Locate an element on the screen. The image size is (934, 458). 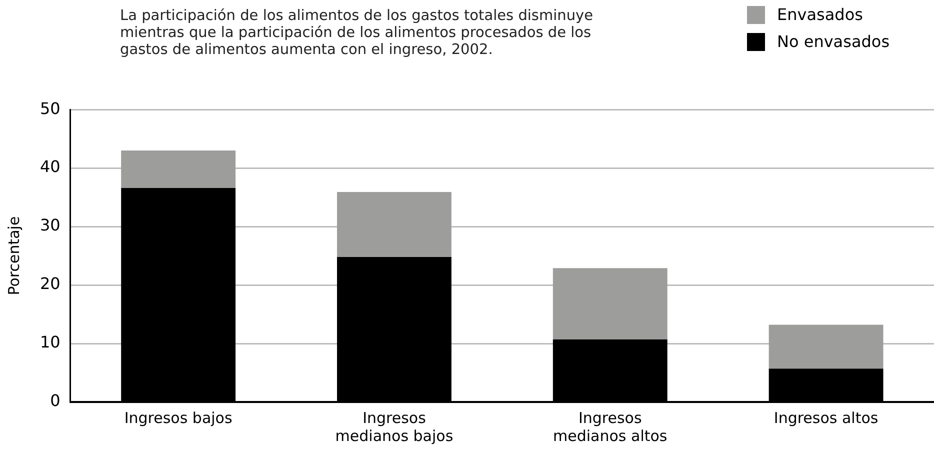
chart-title: La participación de los alimentos de los gastos totales disminuye mientras que la participación de los alimentos procesados de los gastos de alimentos aumenta con el ingreso, 2002. is located at coordinates (357, 33).